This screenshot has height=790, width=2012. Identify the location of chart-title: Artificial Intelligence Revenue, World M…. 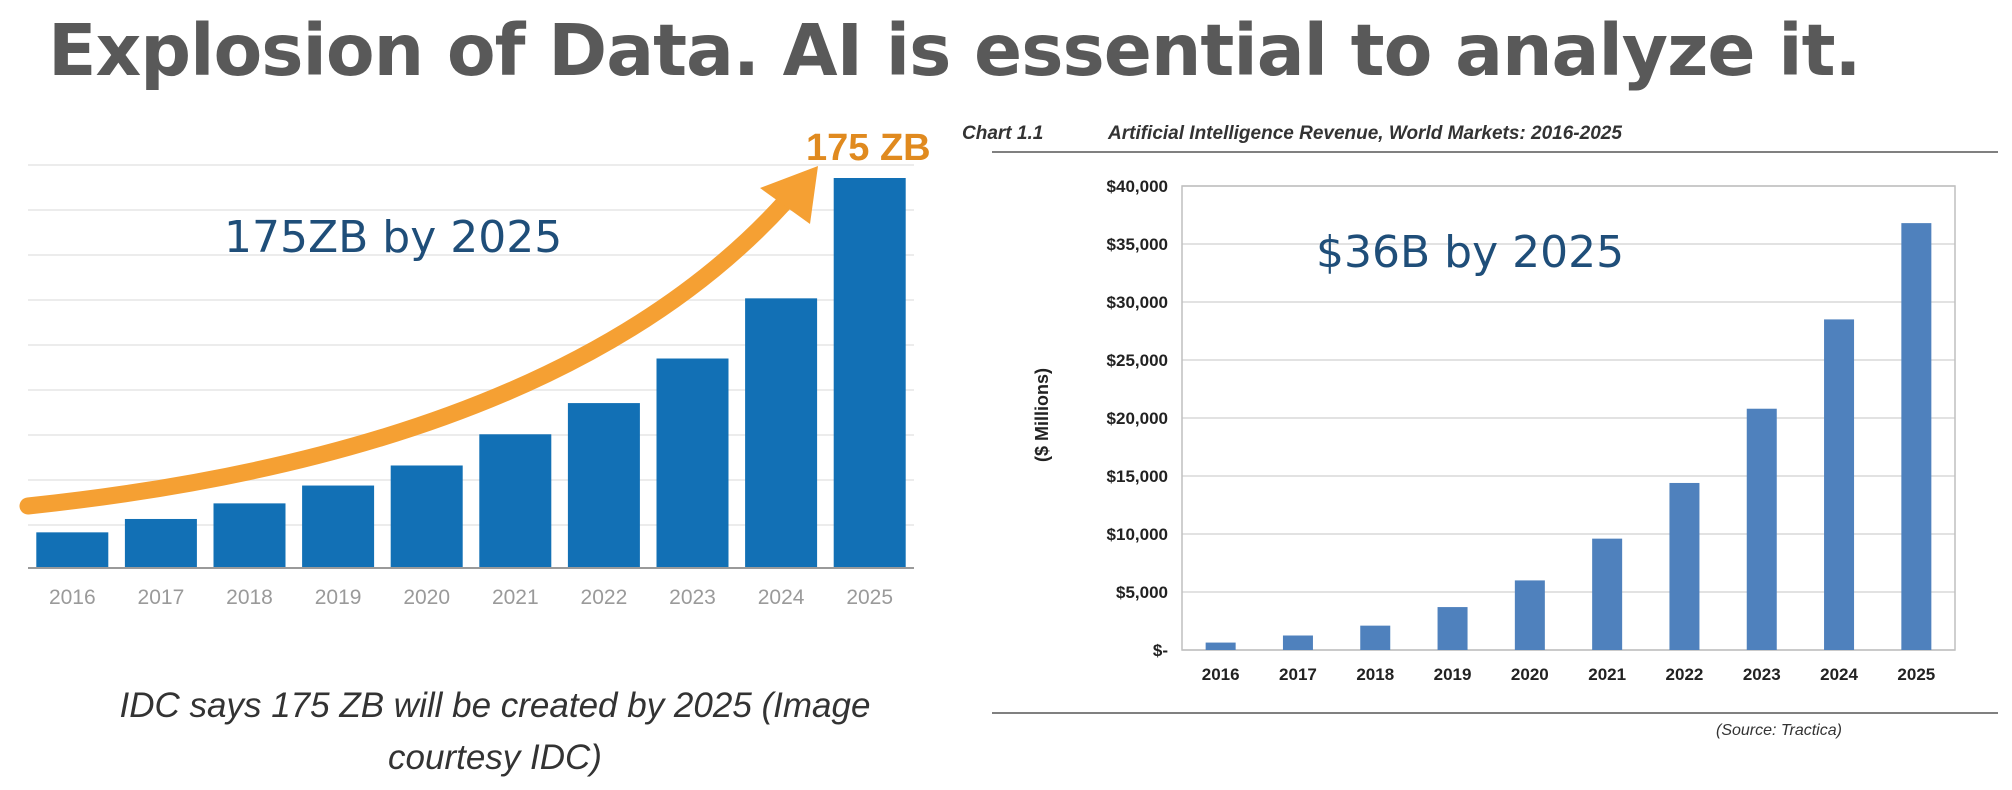
(1364, 133).